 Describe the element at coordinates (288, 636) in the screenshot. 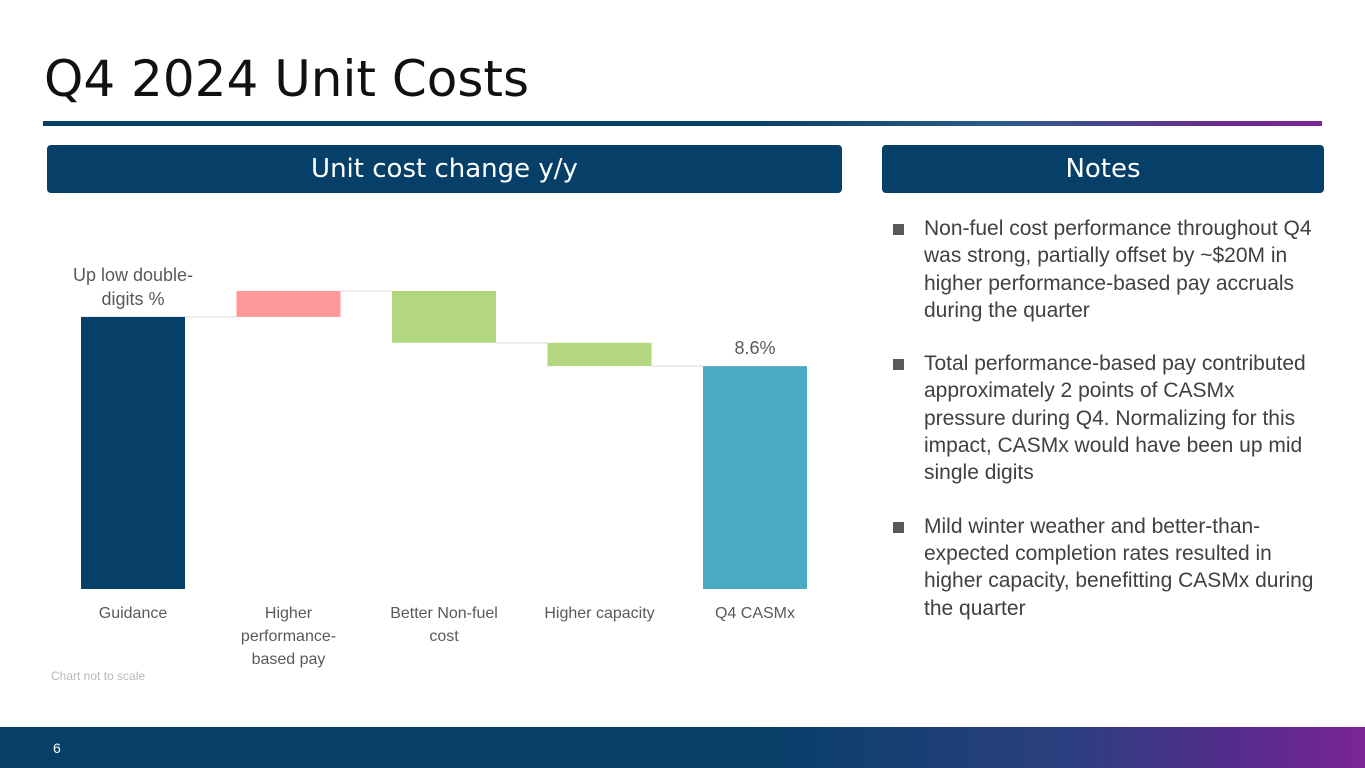

I see `category-label: performance-` at that location.